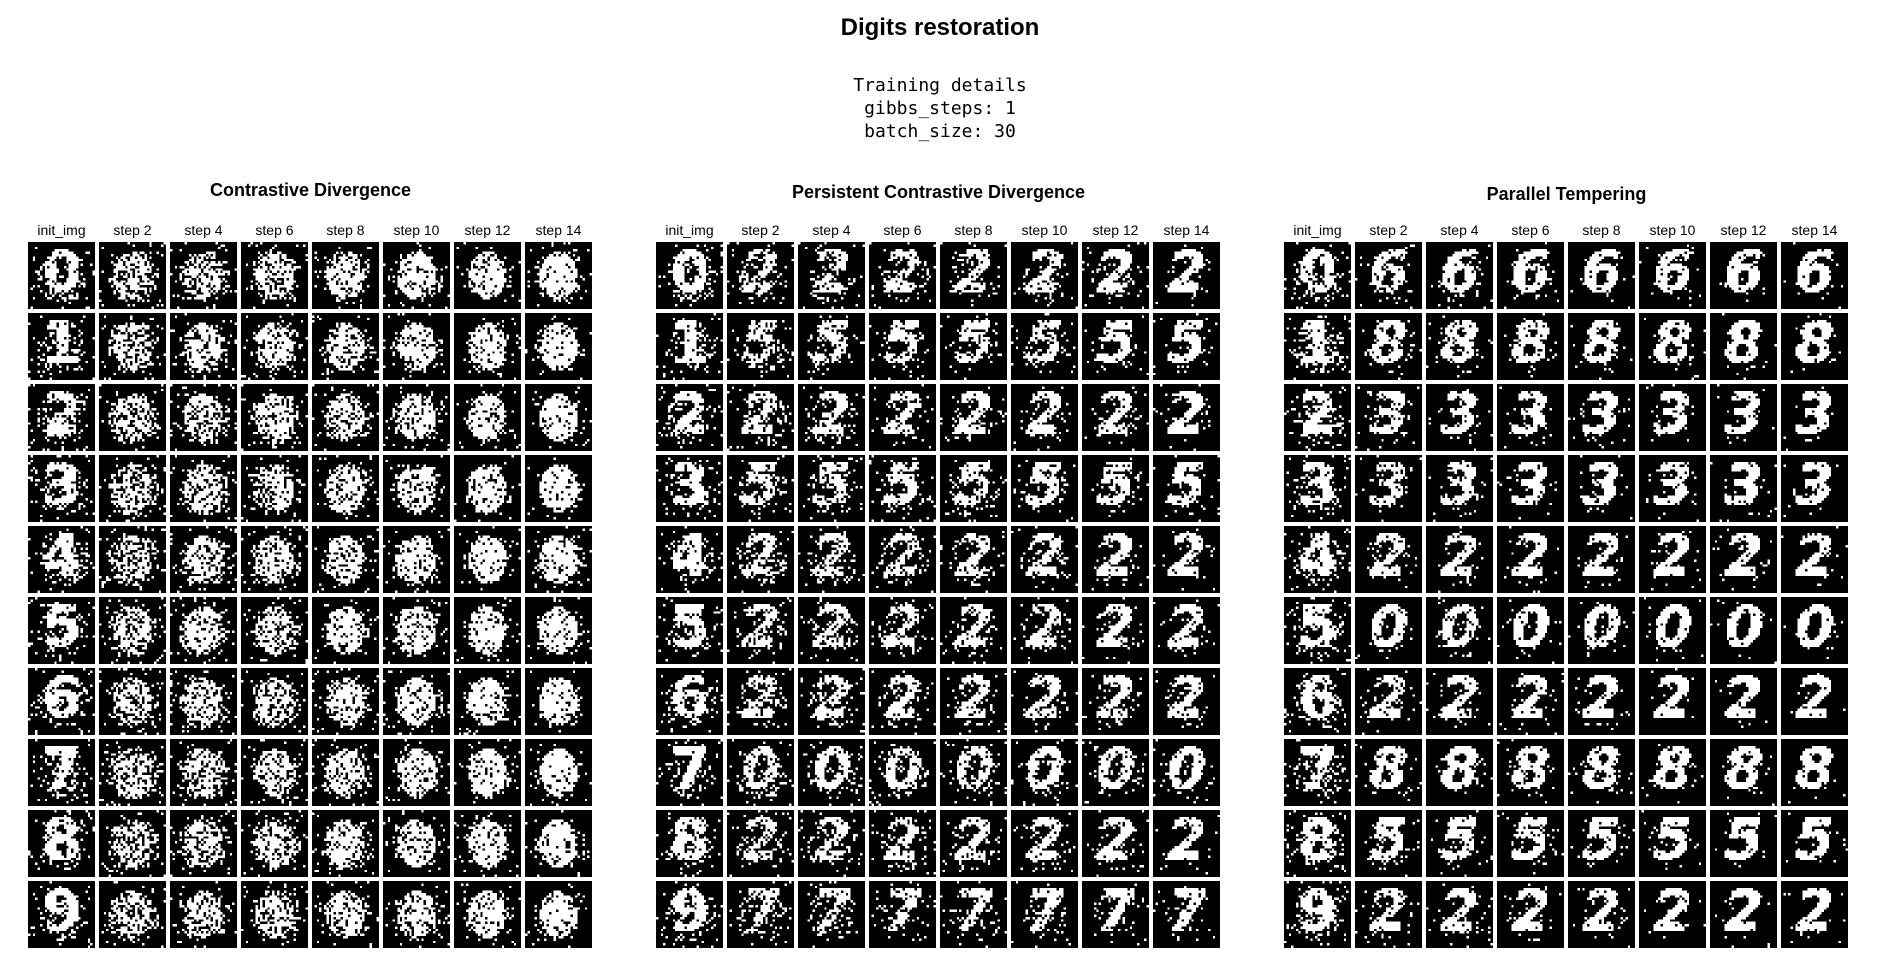 The image size is (1880, 980). Describe the element at coordinates (1743, 230) in the screenshot. I see `column-header: step 12` at that location.